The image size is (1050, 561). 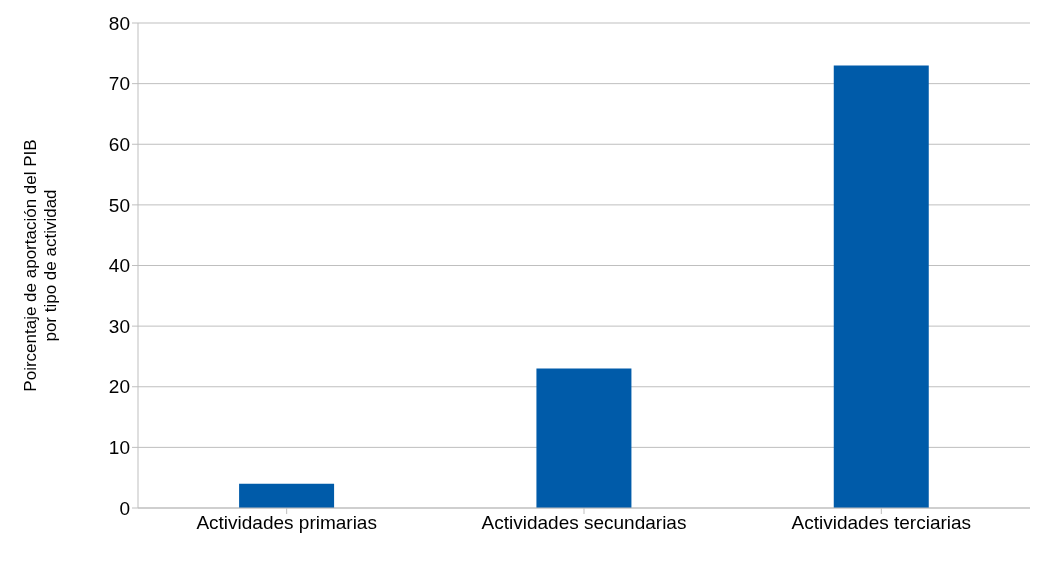 What do you see at coordinates (119, 144) in the screenshot?
I see `y-tick-label: 60` at bounding box center [119, 144].